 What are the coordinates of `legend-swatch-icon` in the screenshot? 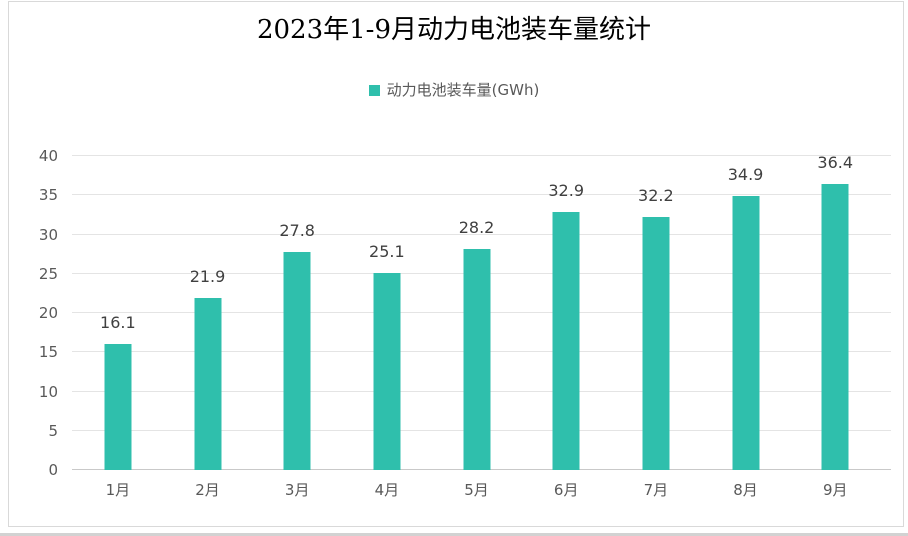 It's located at (374, 90).